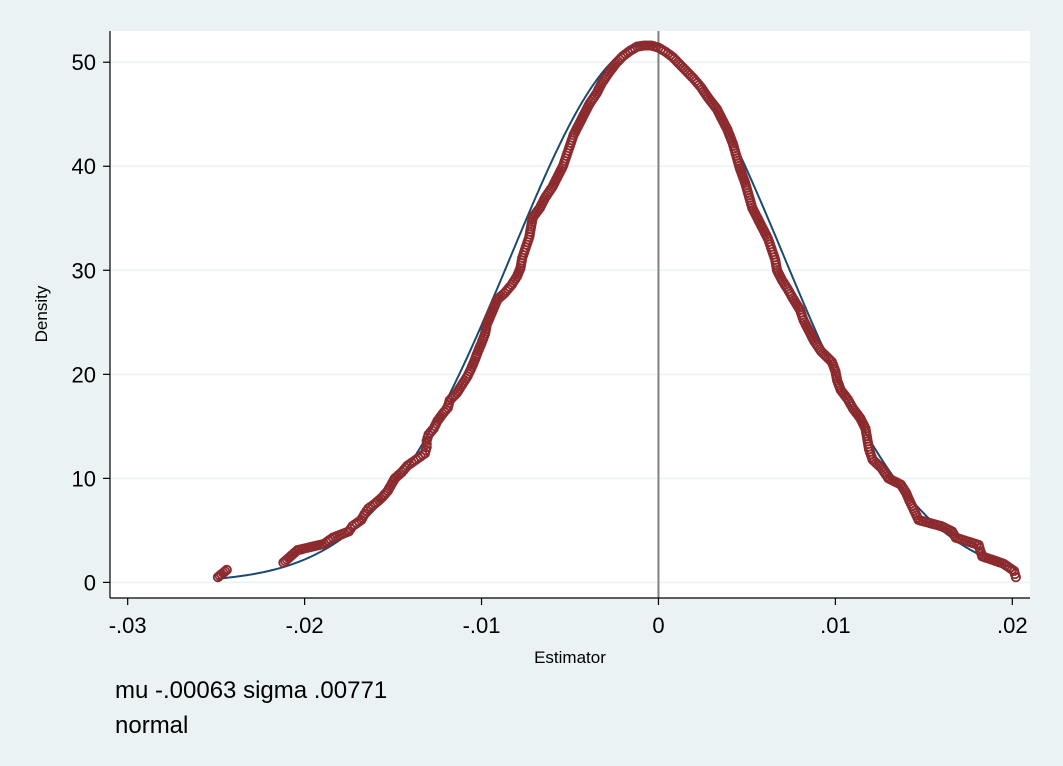  I want to click on x-tick-label-4: .01, so click(835, 625).